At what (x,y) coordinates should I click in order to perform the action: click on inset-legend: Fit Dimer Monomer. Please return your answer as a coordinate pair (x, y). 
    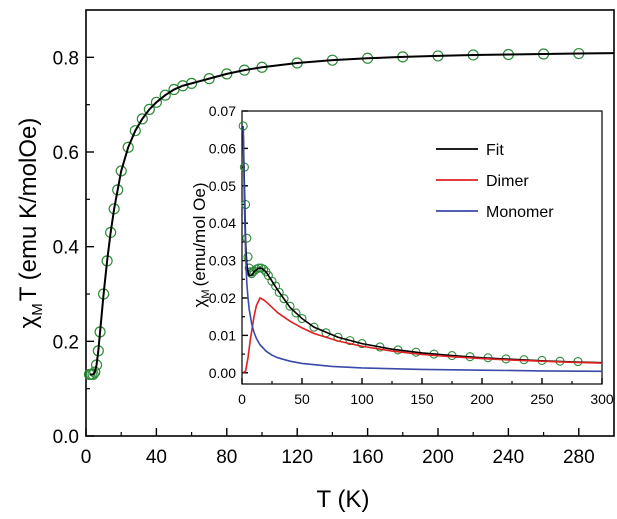
    Looking at the image, I should click on (495, 181).